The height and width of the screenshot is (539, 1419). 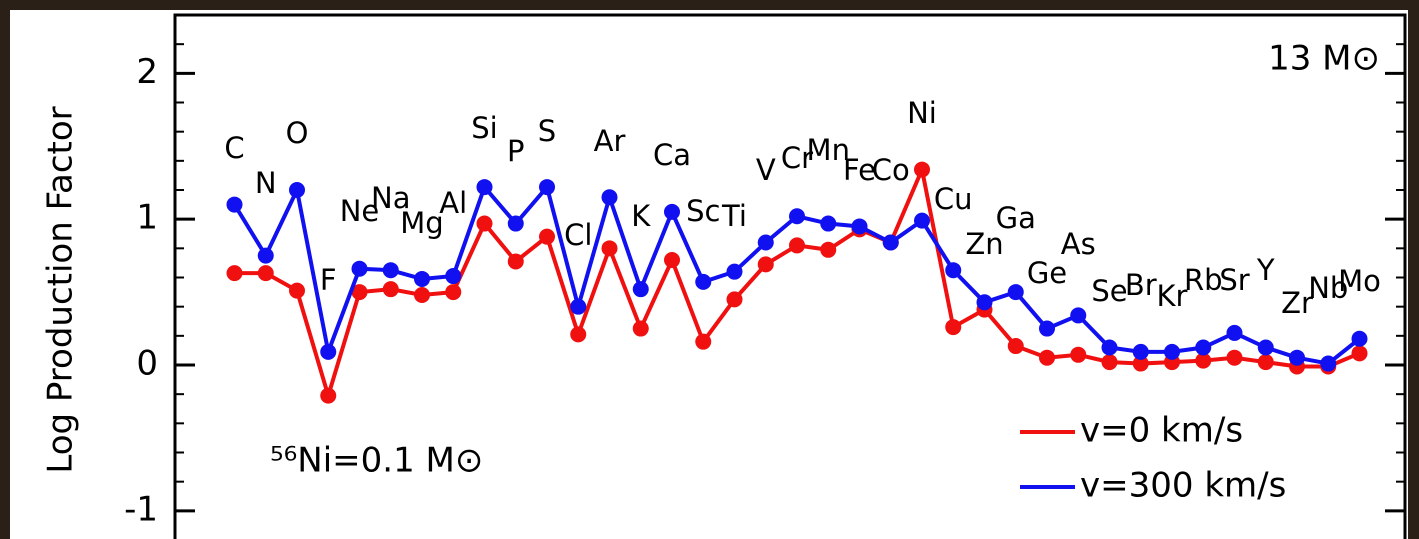 What do you see at coordinates (953, 199) in the screenshot?
I see `element-label: Cu` at bounding box center [953, 199].